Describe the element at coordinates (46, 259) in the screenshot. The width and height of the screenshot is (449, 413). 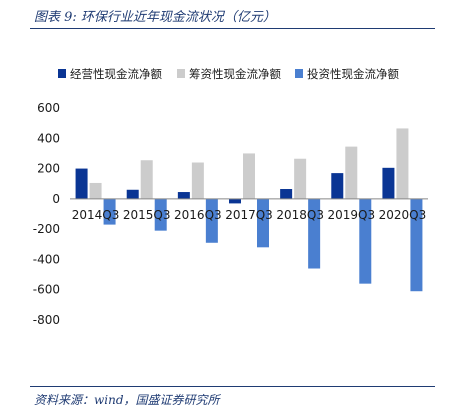
I see `y-tick-label-5: -400` at that location.